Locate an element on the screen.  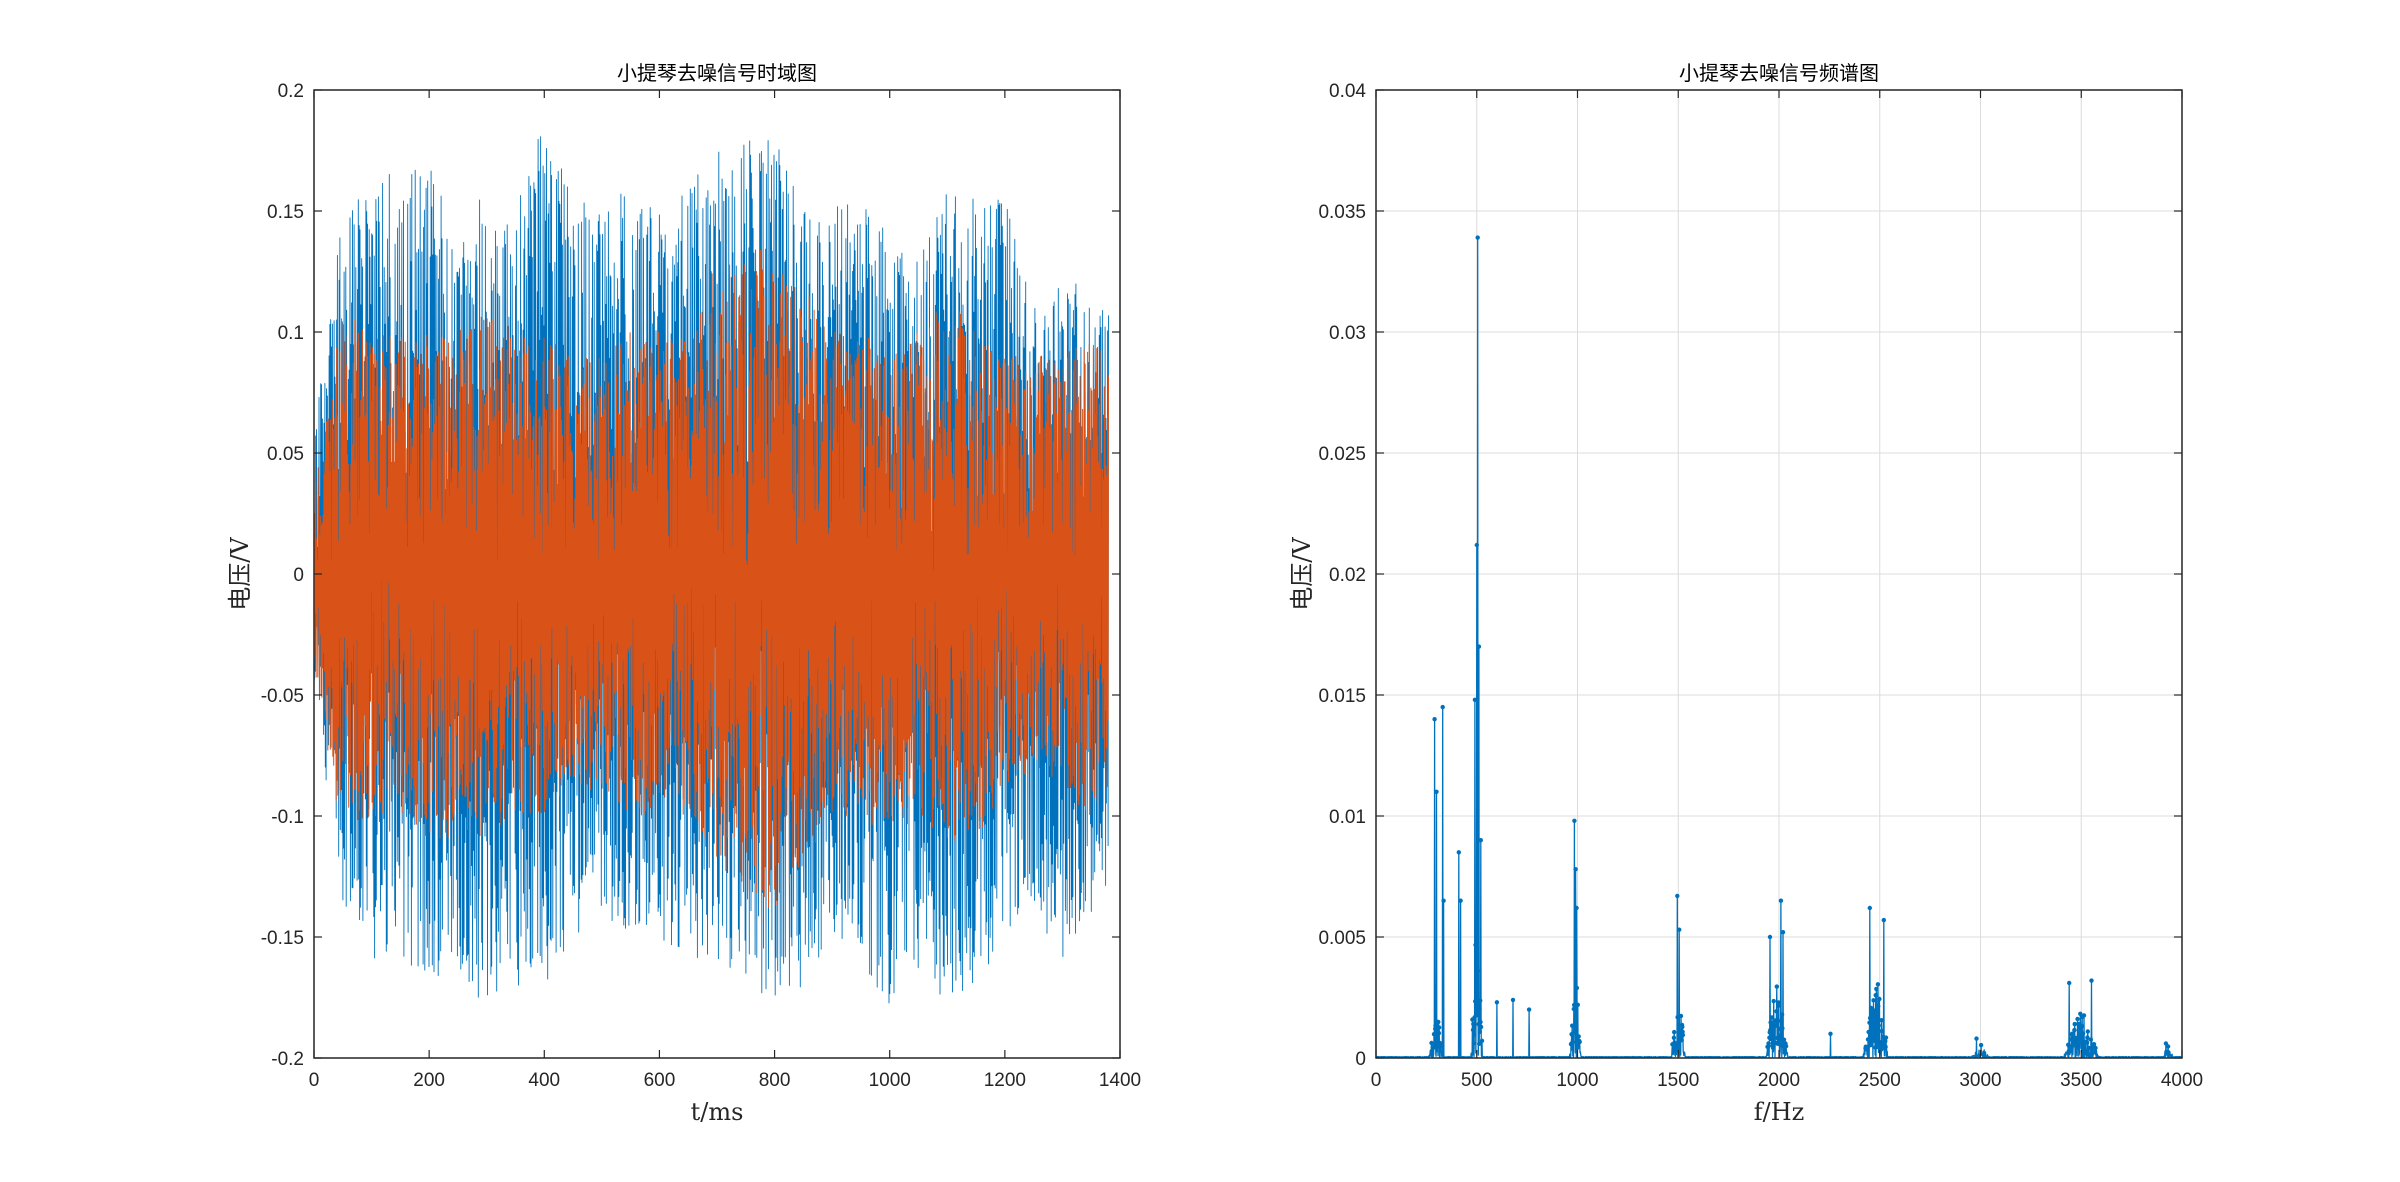
time-plot-xlabel: t/ms is located at coordinates (717, 1112).